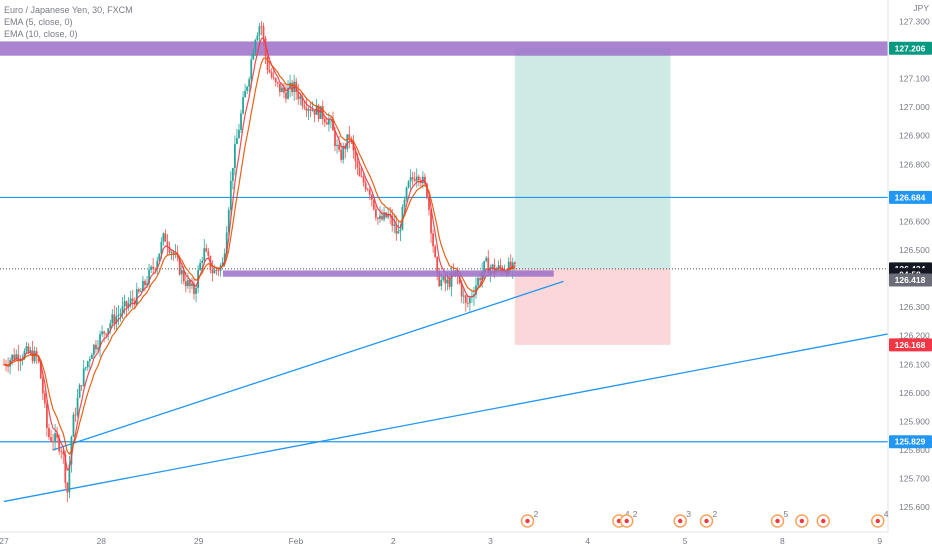 Image resolution: width=932 pixels, height=550 pixels. Describe the element at coordinates (914, 336) in the screenshot. I see `y-tick-8: 126.200` at that location.